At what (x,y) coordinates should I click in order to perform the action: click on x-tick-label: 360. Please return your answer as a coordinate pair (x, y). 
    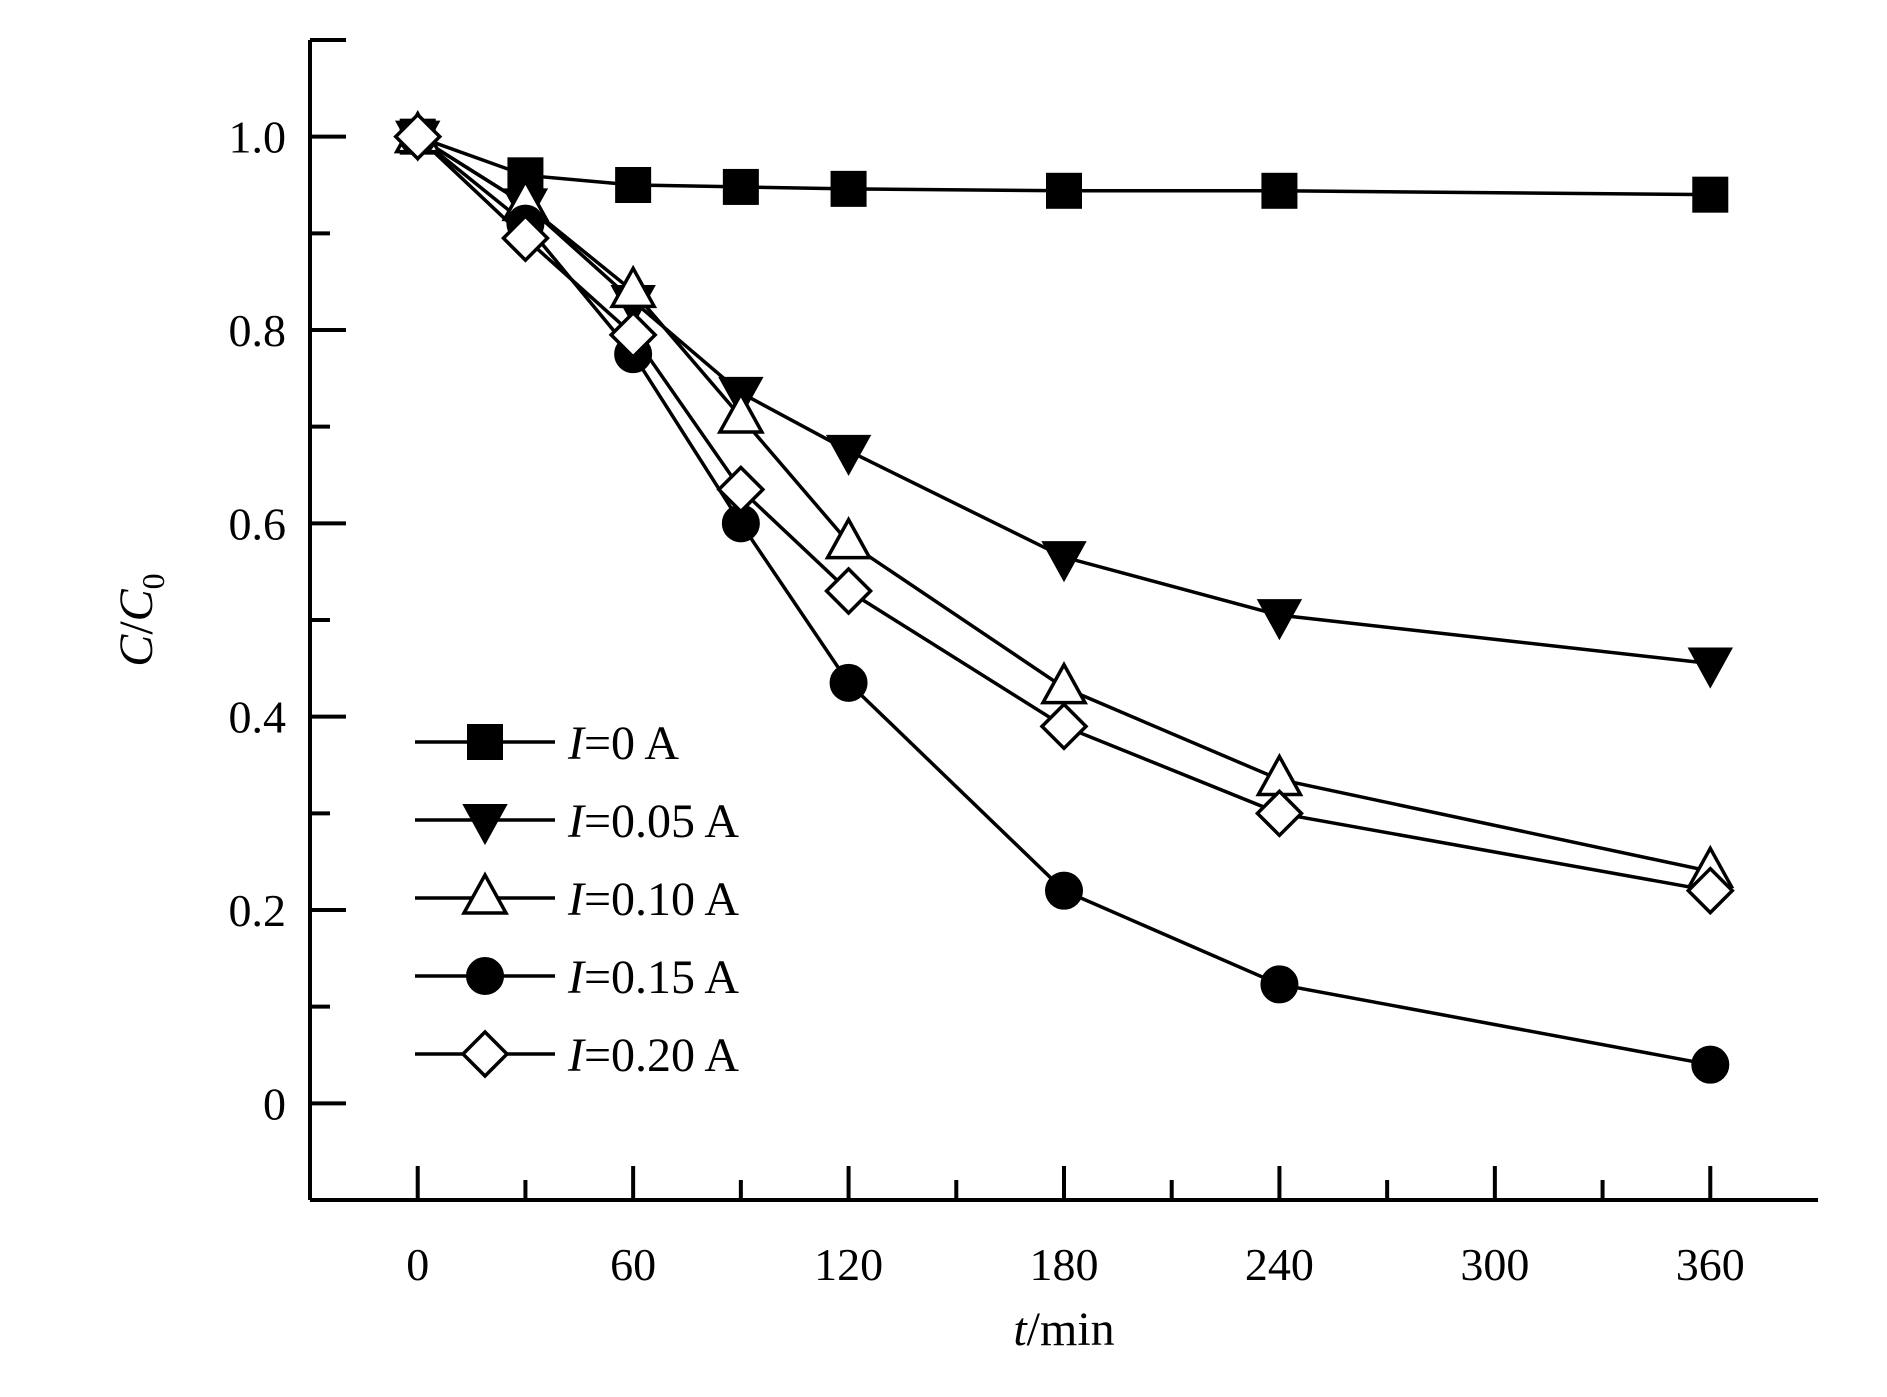
    Looking at the image, I should click on (1710, 1264).